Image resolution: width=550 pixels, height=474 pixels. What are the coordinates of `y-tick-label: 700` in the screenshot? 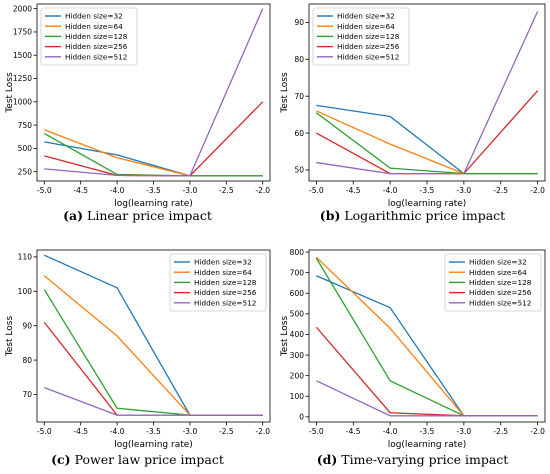 It's located at (297, 272).